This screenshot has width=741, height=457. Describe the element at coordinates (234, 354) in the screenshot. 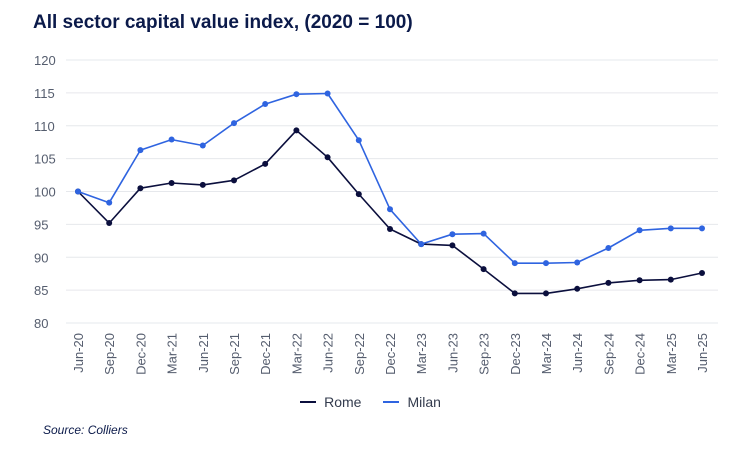

I see `x-tick-label: Sep-21` at that location.